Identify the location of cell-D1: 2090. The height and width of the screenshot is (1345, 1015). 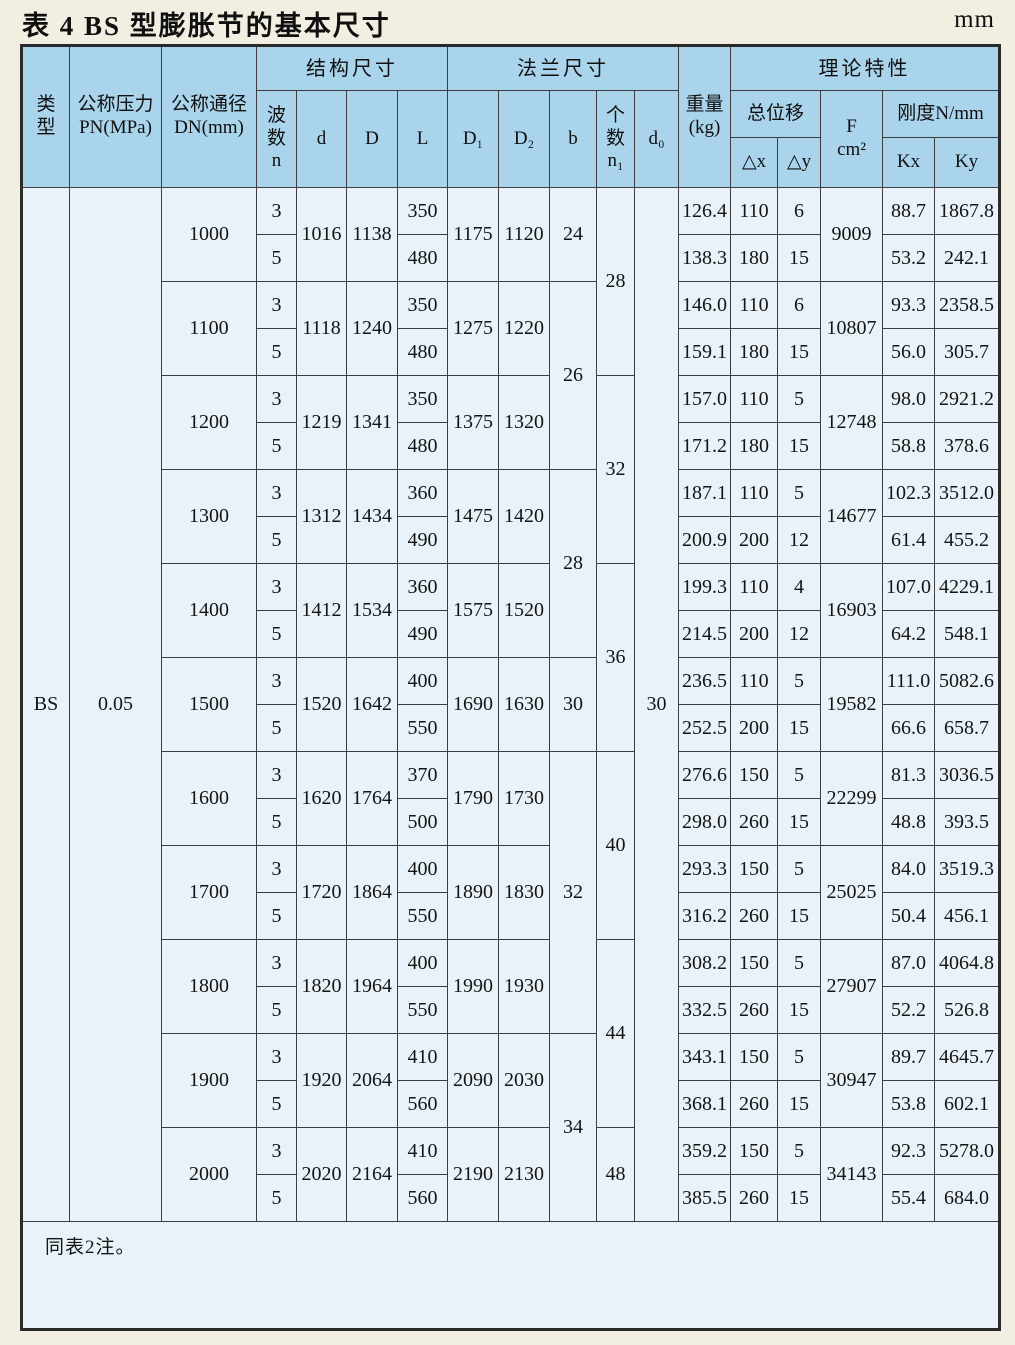
(473, 1080).